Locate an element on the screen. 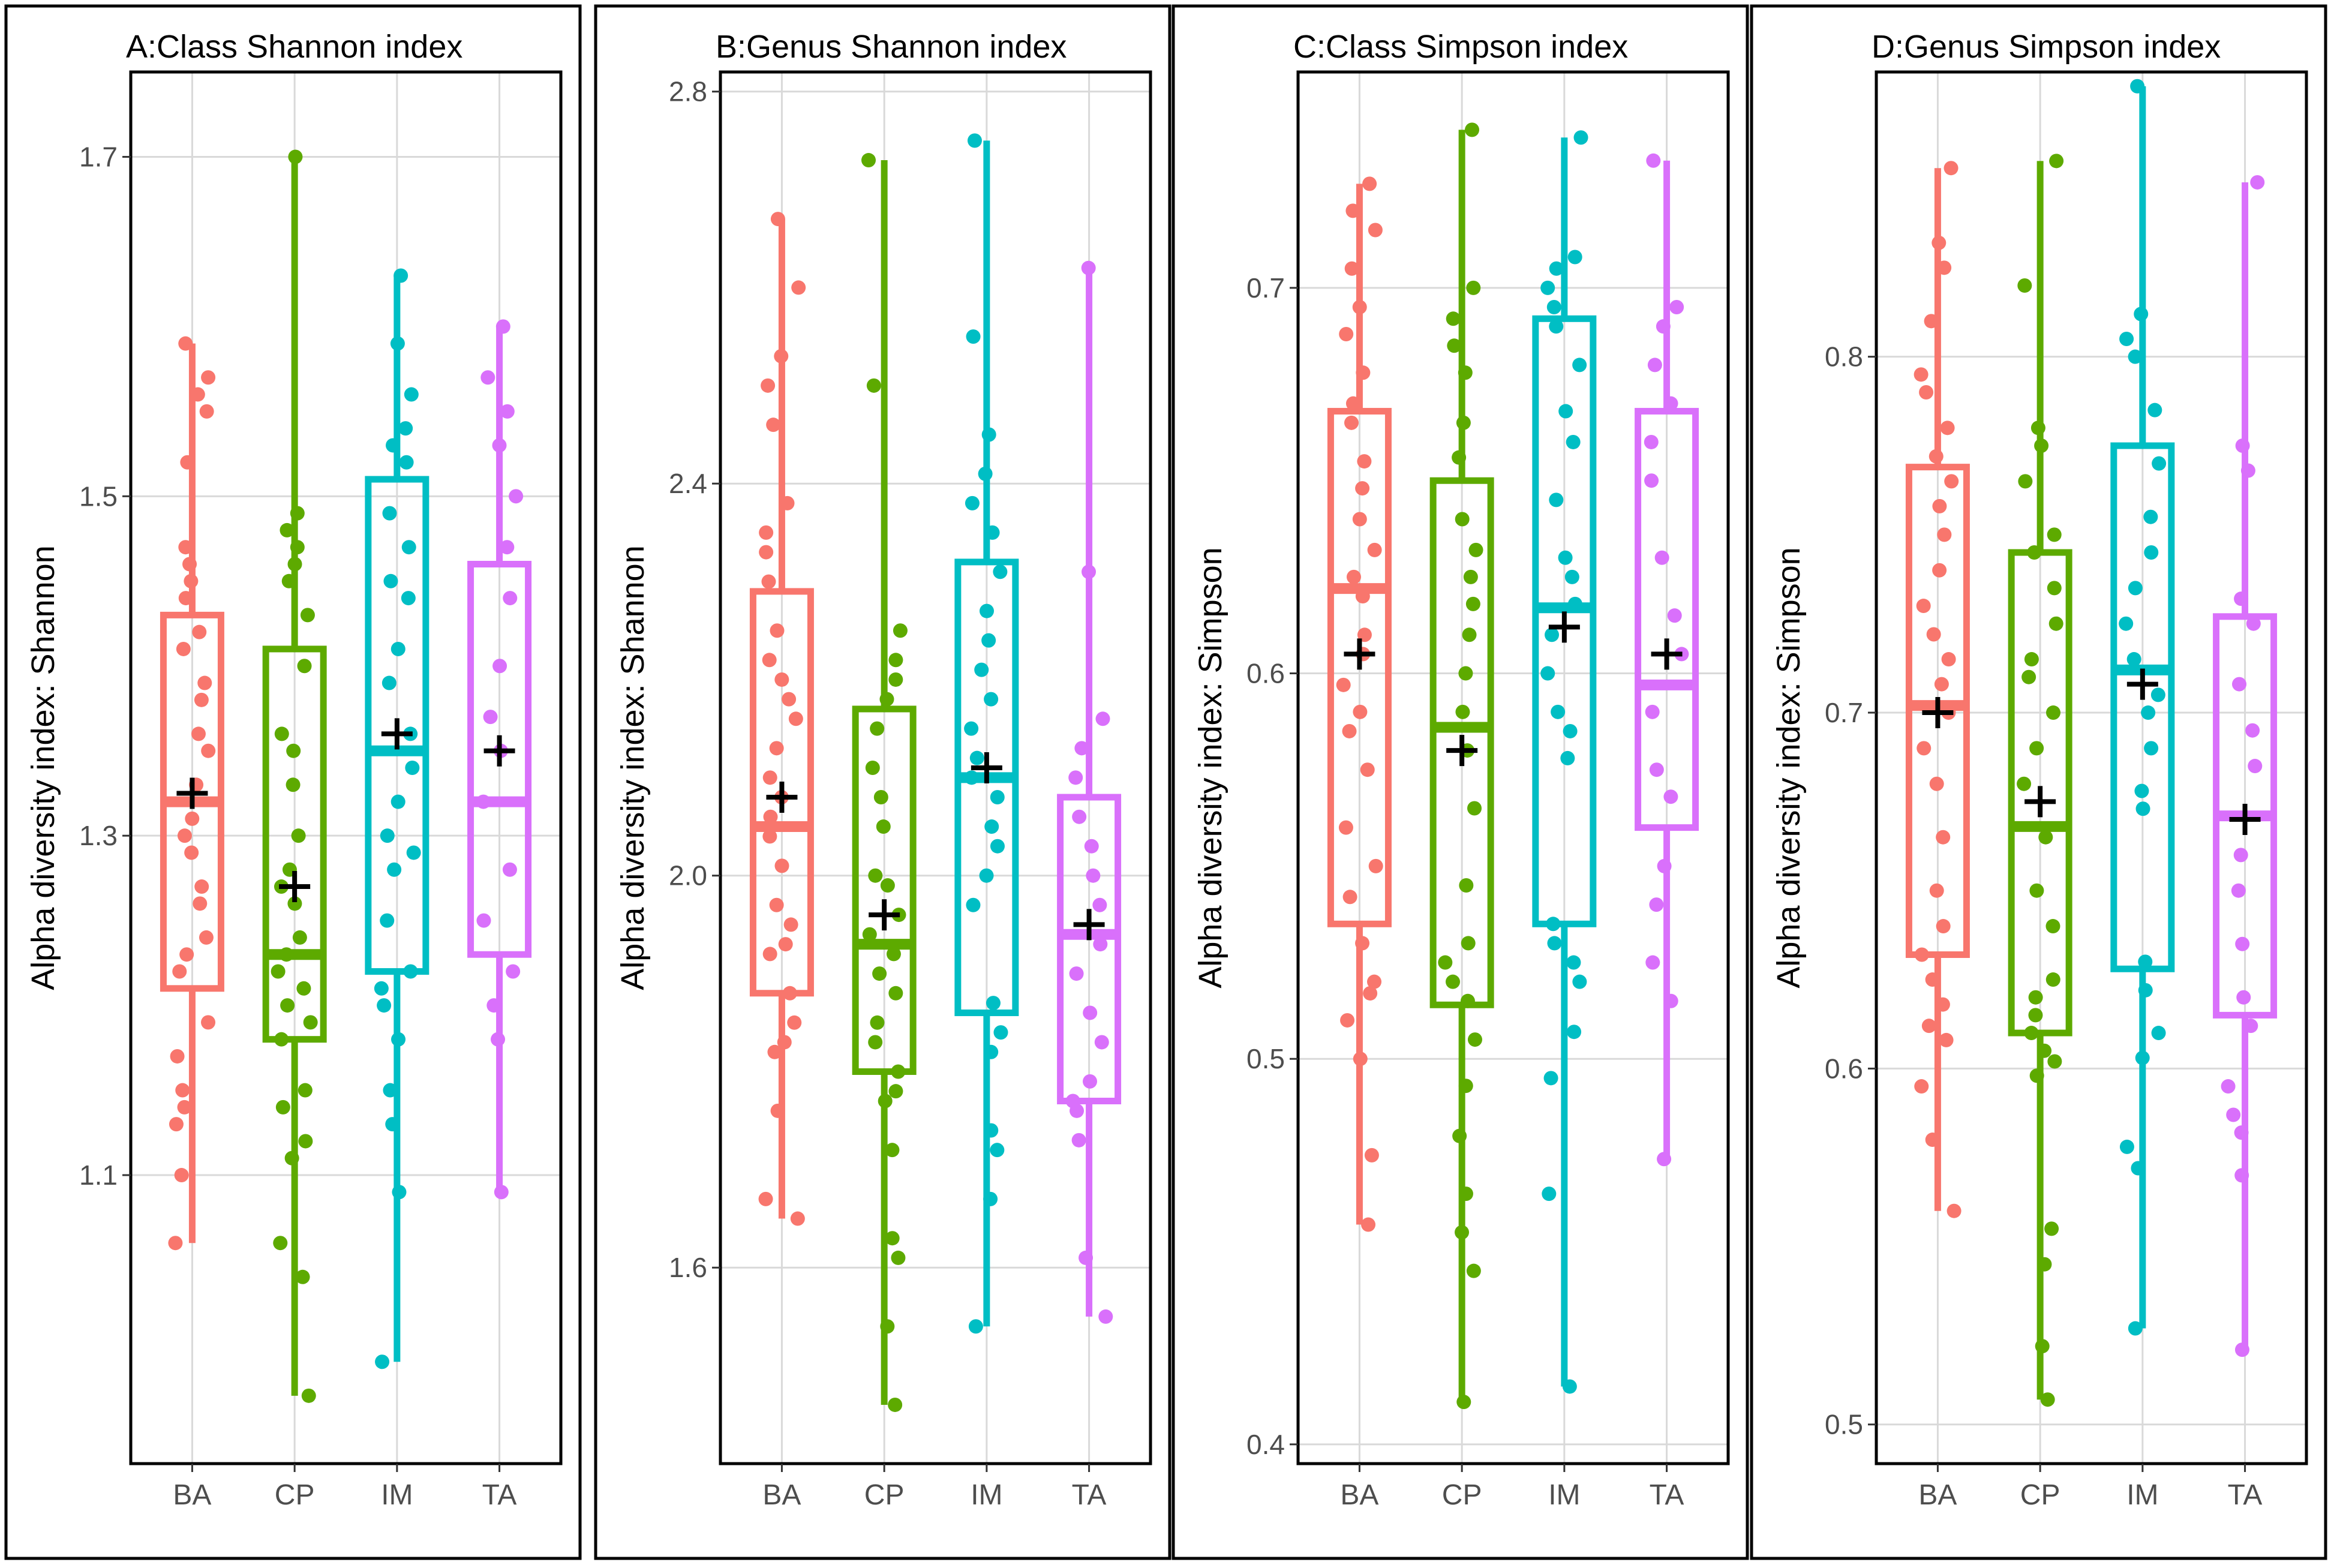  y-tick-label: 0.8 is located at coordinates (1844, 357).